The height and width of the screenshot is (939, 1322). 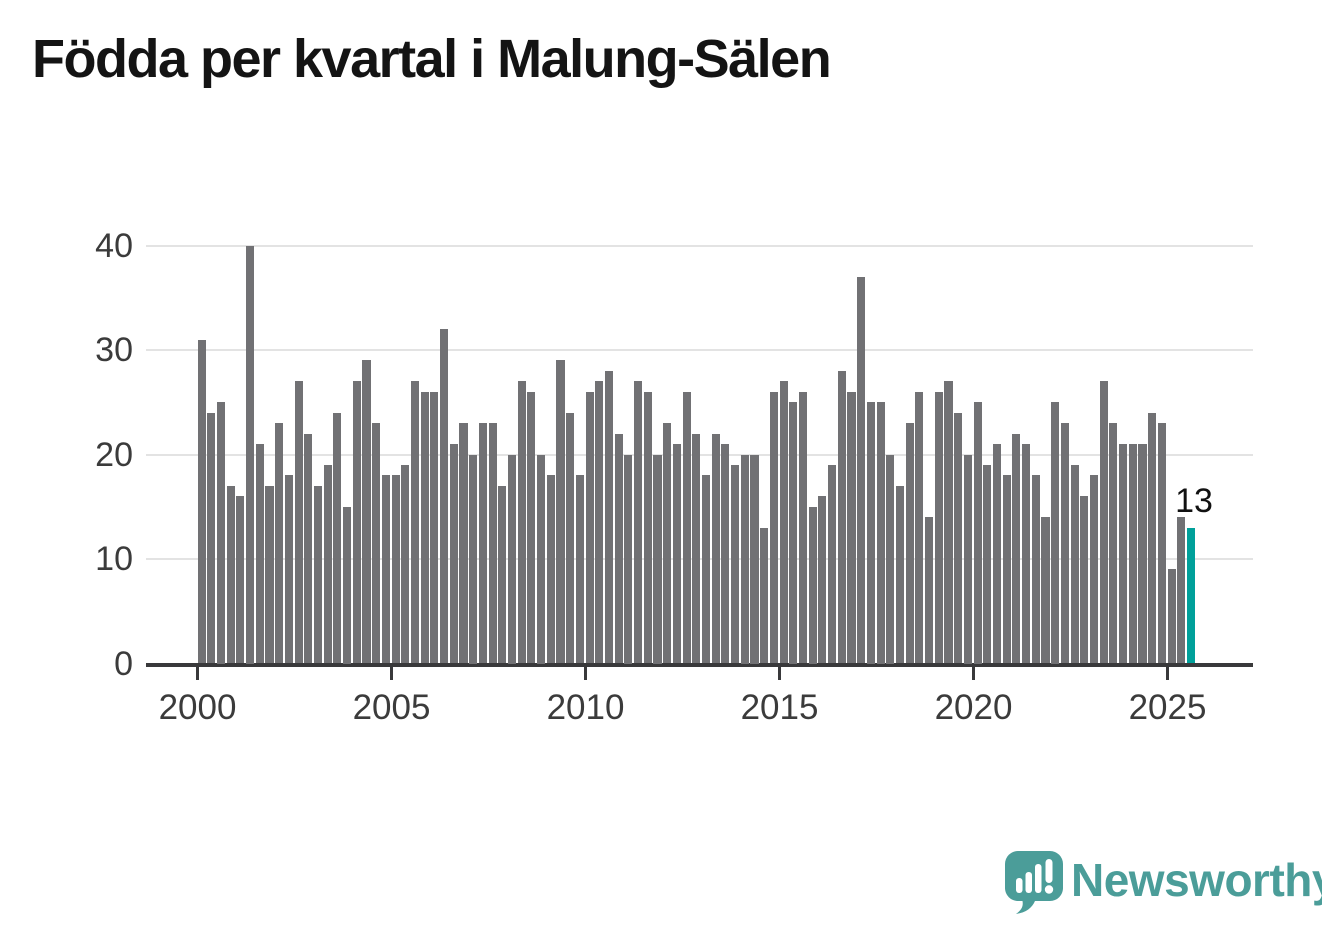 I want to click on last-bar-value-label: 13, so click(x=1194, y=500).